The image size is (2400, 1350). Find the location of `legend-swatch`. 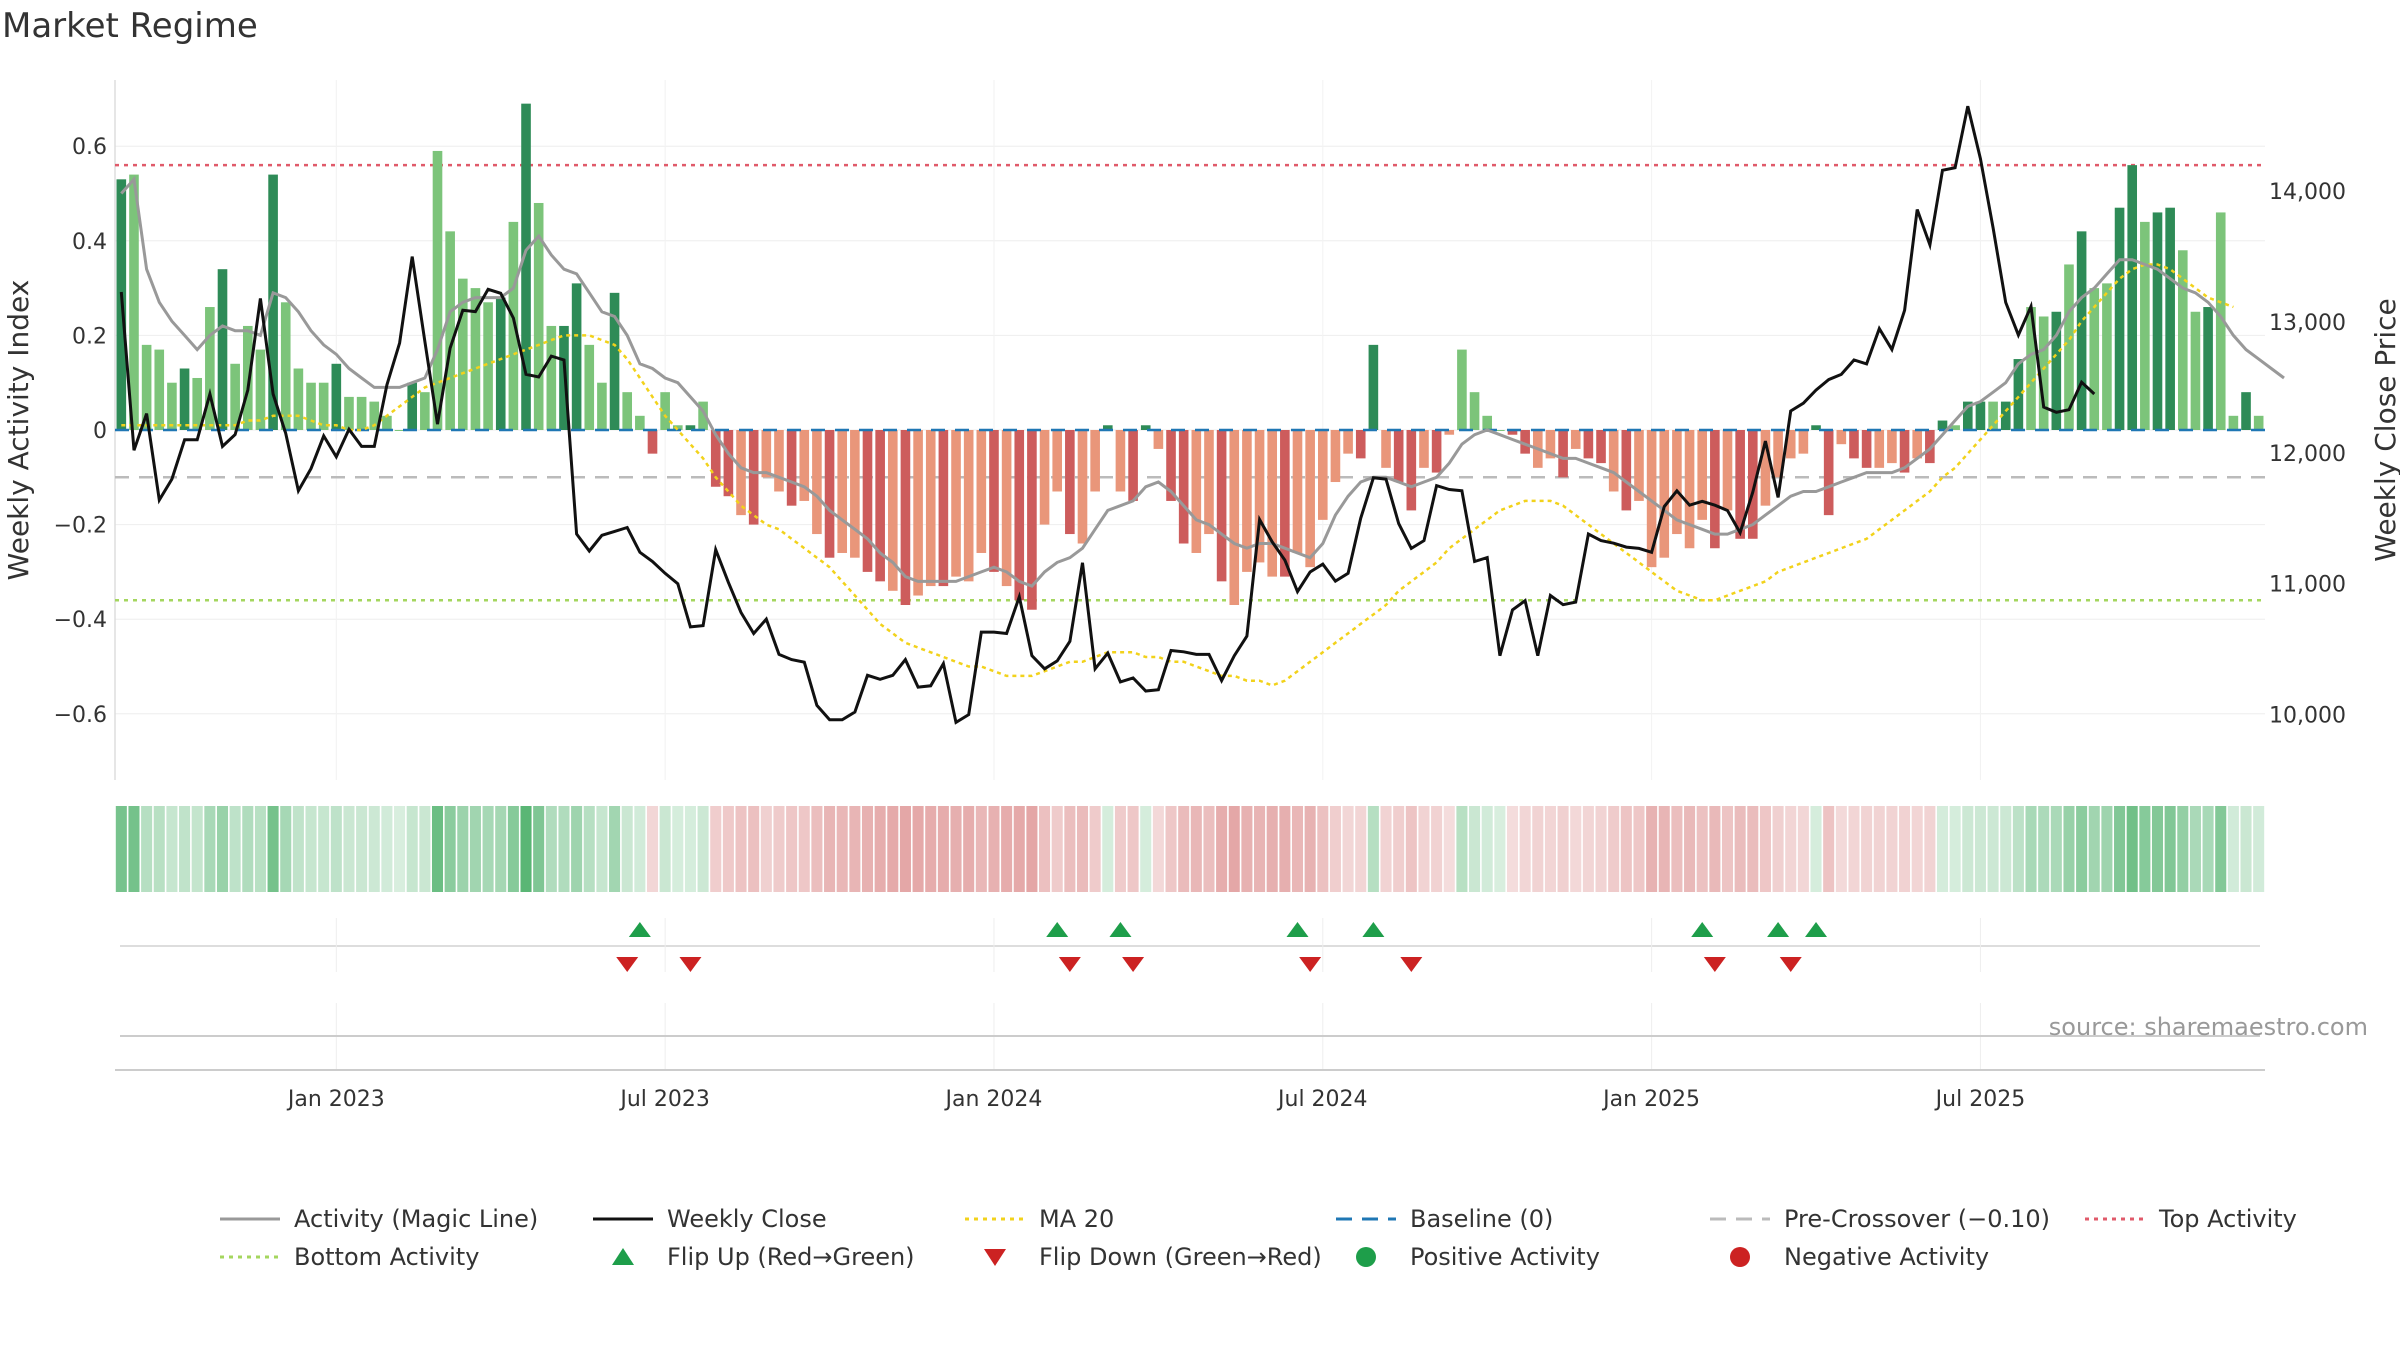

legend-swatch is located at coordinates (1740, 1257).